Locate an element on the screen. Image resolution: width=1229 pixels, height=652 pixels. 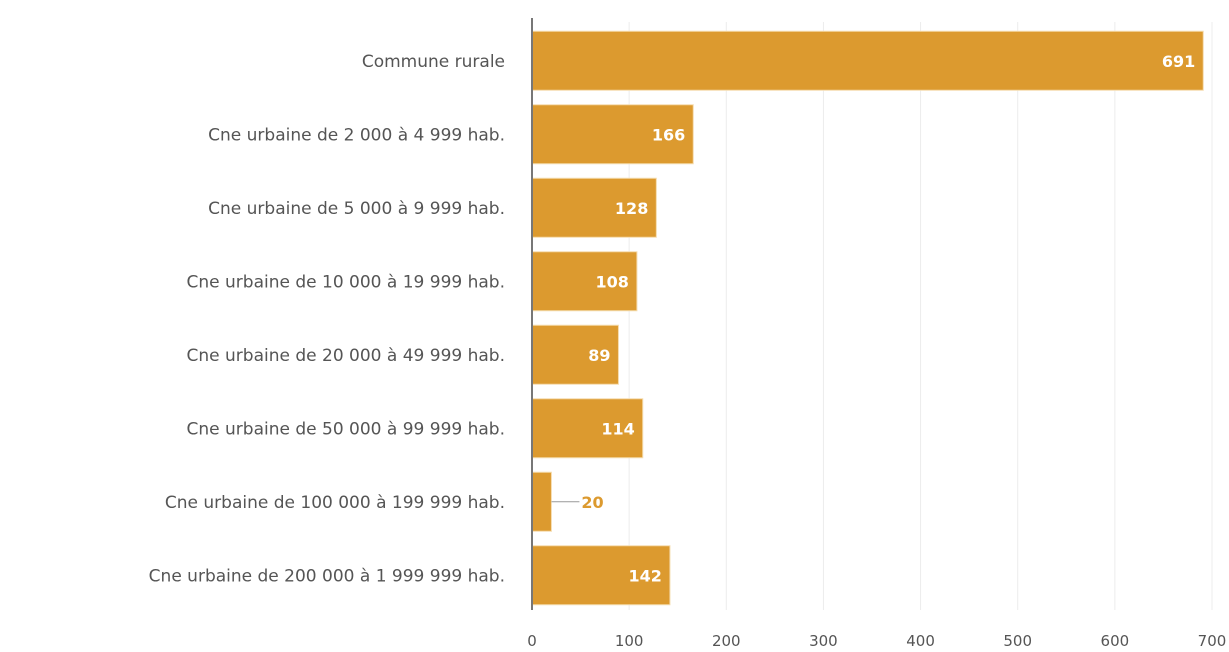
x-tick-label: 200 is located at coordinates (726, 641).